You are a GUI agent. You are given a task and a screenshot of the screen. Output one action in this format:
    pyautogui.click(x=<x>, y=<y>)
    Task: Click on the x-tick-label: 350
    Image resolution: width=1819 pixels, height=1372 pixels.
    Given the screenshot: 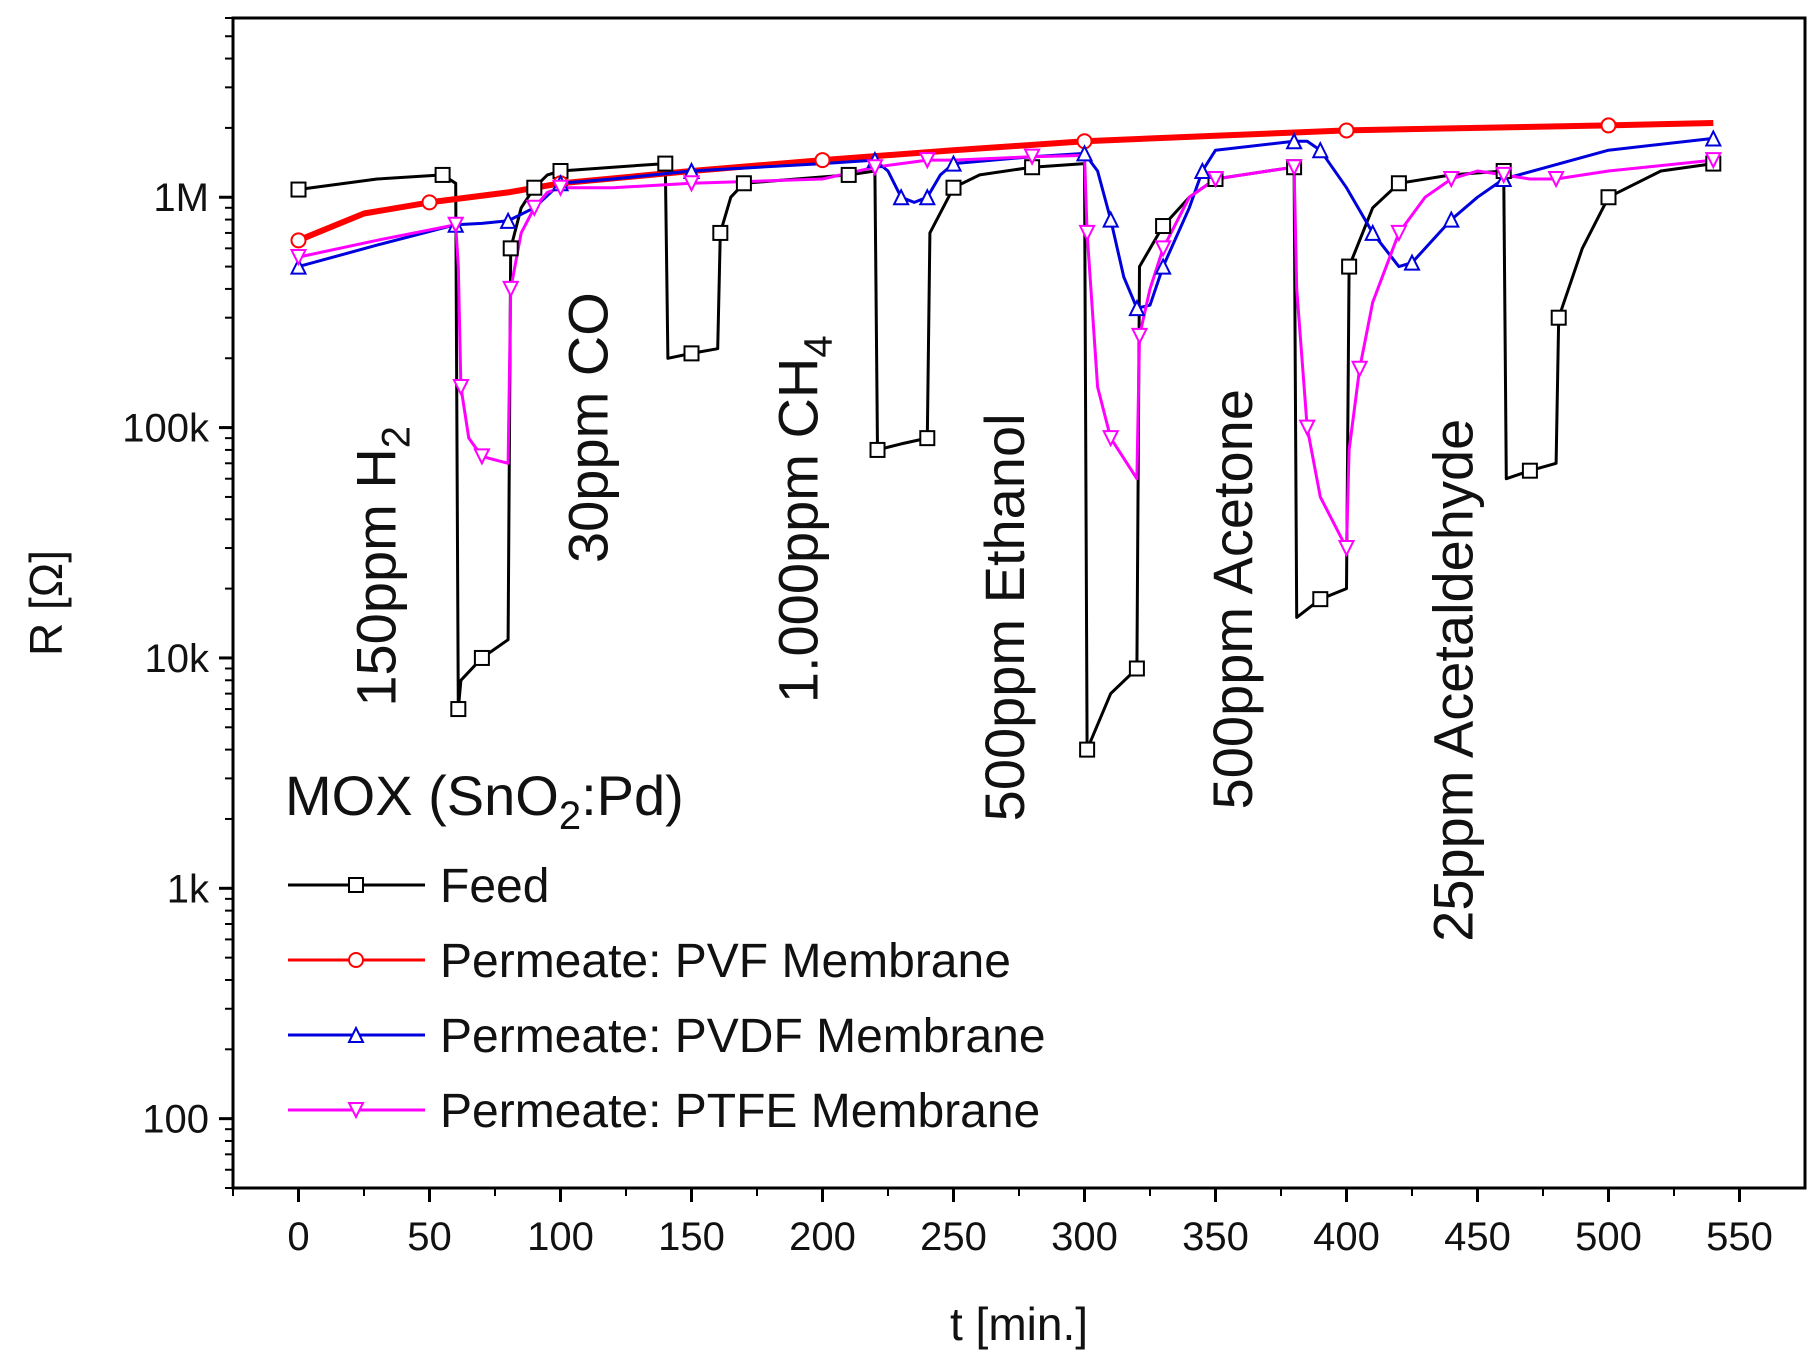 What is the action you would take?
    pyautogui.click(x=1215, y=1237)
    